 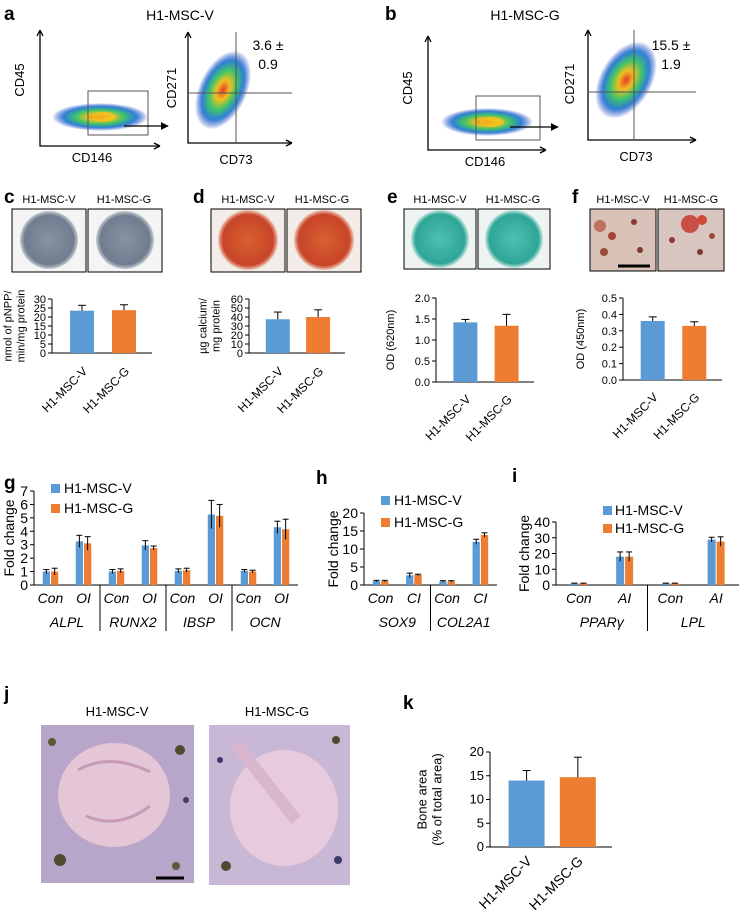 I want to click on chart-i-condition-label: AI, so click(x=624, y=598).